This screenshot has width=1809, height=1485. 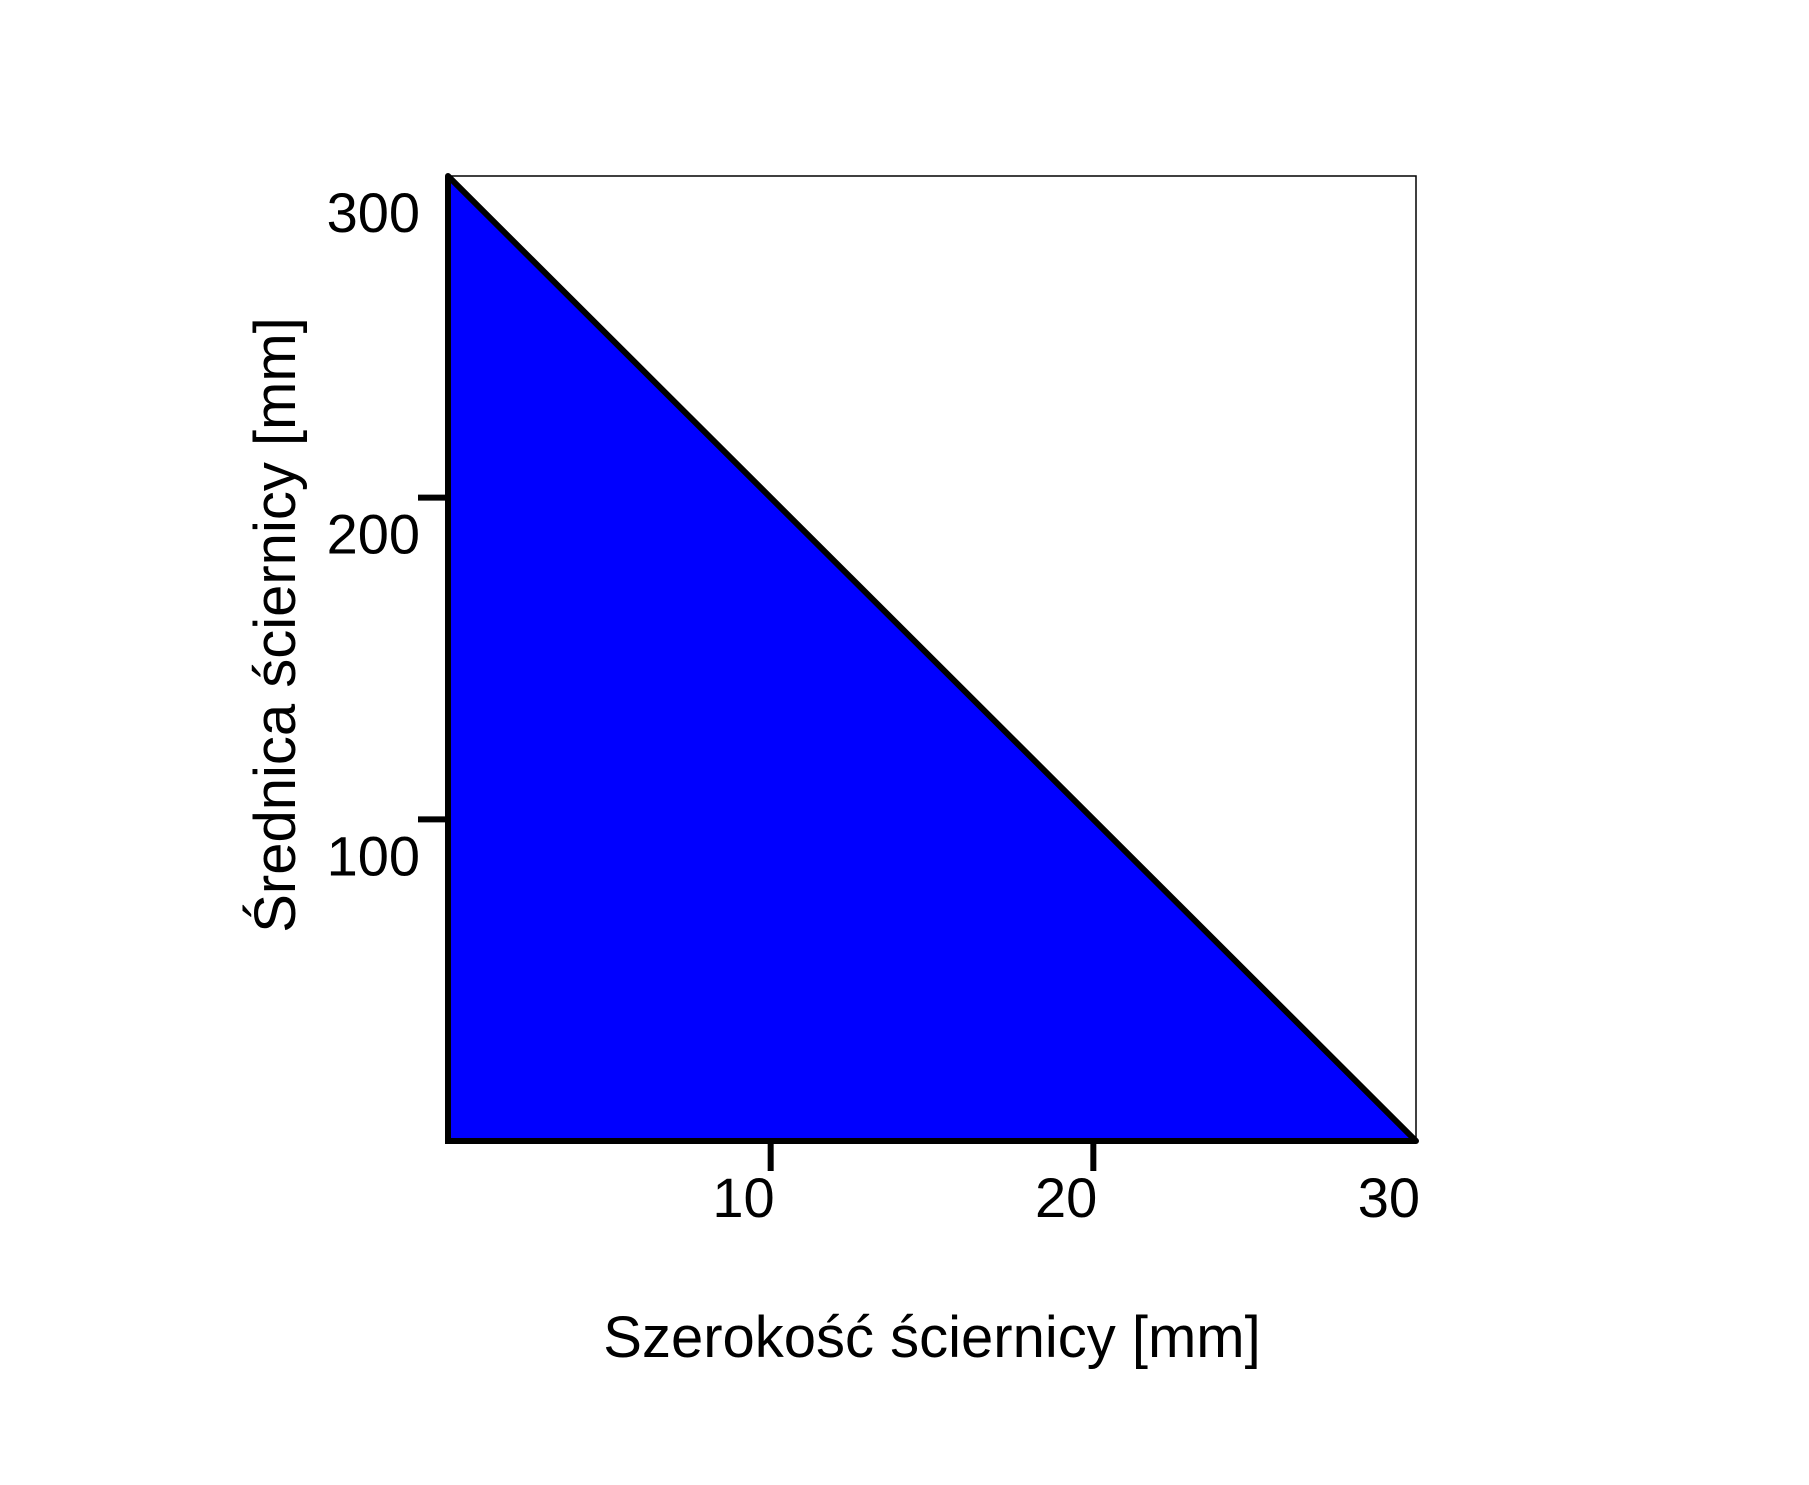 I want to click on y-tick-label: 200, so click(x=373, y=534).